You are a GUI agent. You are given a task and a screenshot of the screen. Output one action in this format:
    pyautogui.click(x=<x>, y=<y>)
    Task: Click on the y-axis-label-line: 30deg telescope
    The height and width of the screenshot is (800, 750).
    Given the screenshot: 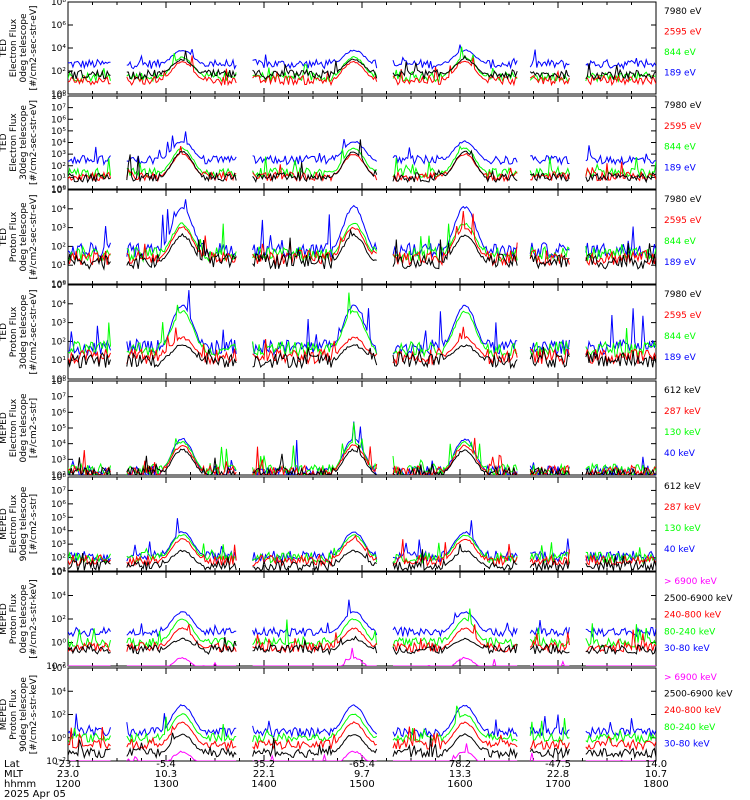 What is the action you would take?
    pyautogui.click(x=24, y=331)
    